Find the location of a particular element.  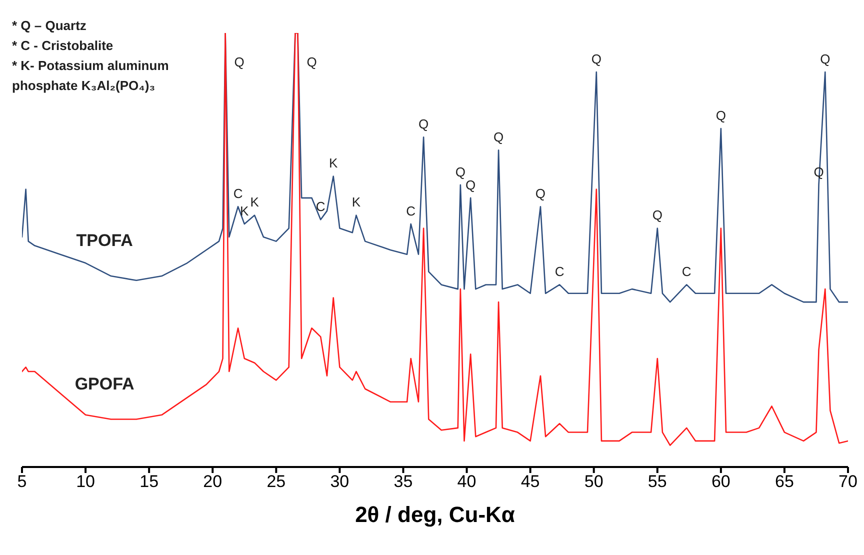

annotation: * Q – Quartz is located at coordinates (50, 26).